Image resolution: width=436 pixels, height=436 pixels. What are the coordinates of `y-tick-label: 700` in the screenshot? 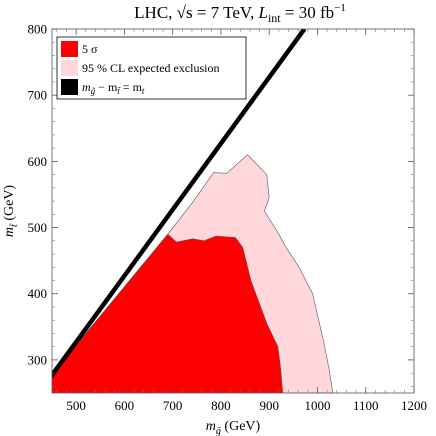 It's located at (38, 95).